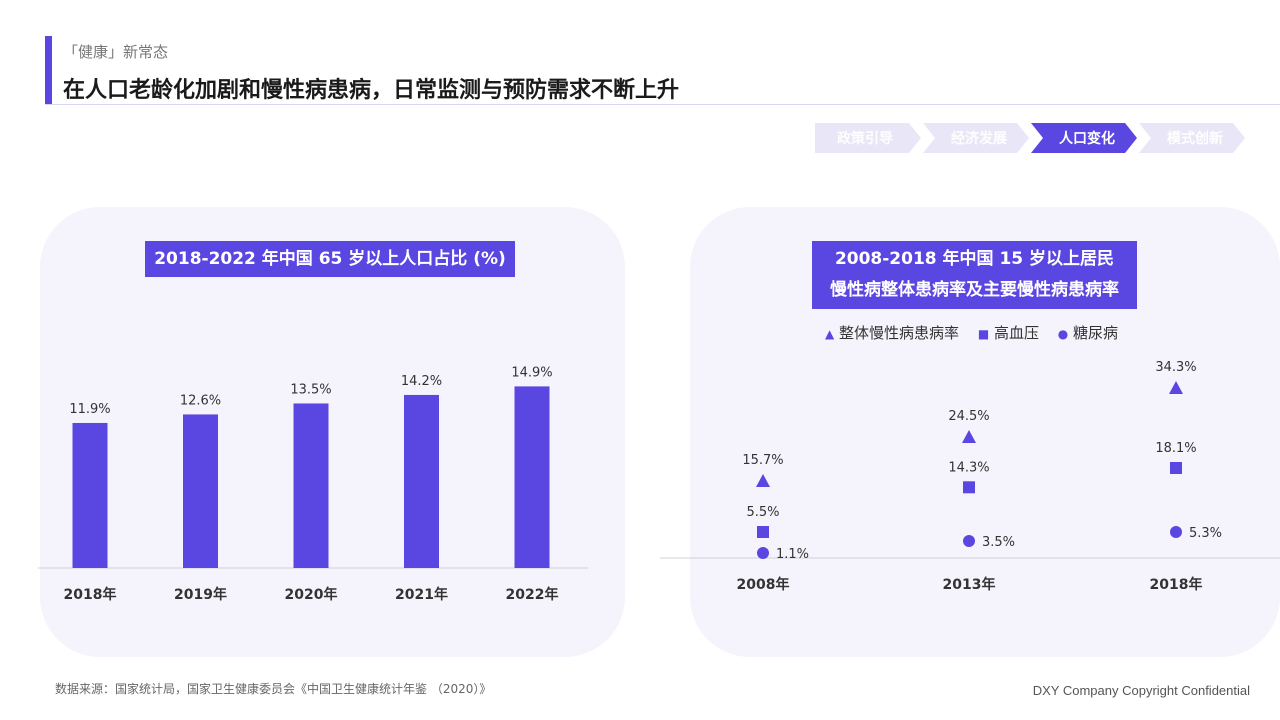  Describe the element at coordinates (200, 594) in the screenshot. I see `bar-category-label-2: 2019年` at that location.